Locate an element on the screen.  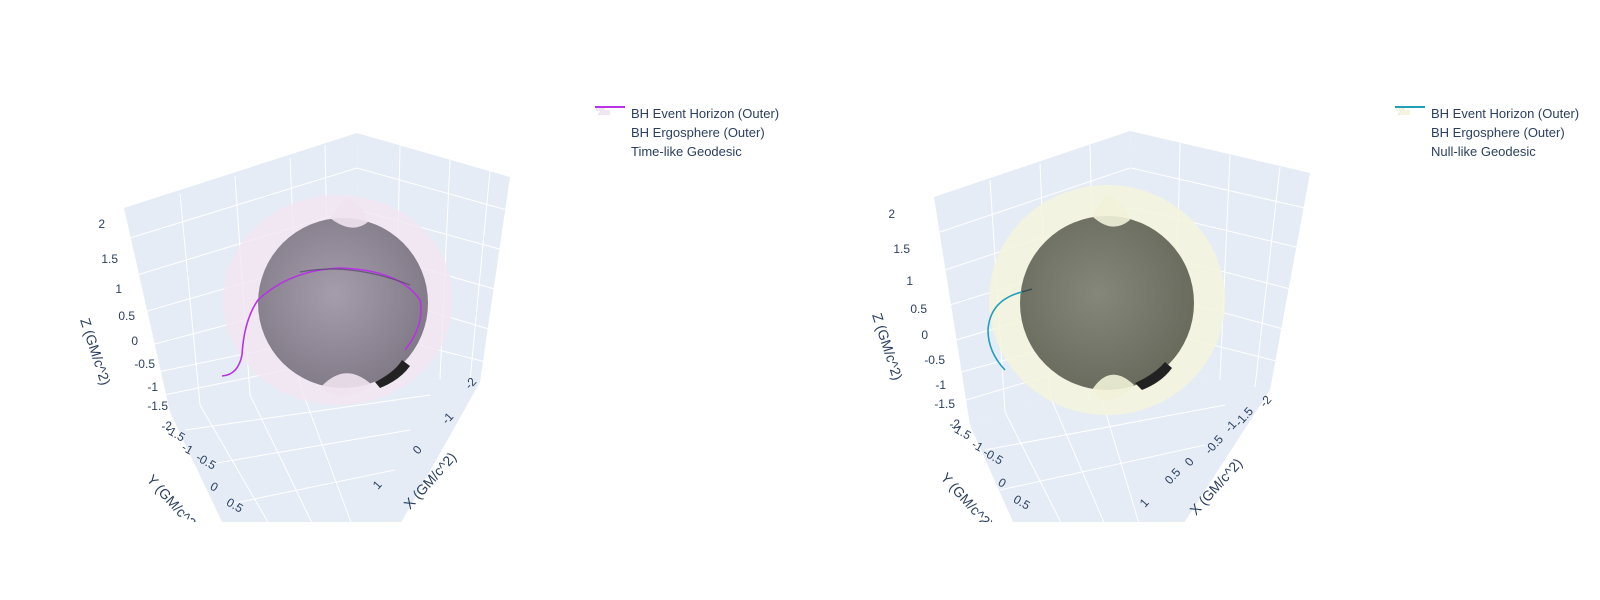
ergosphere-lobe-bottom-right is located at coordinates (1113, 387).